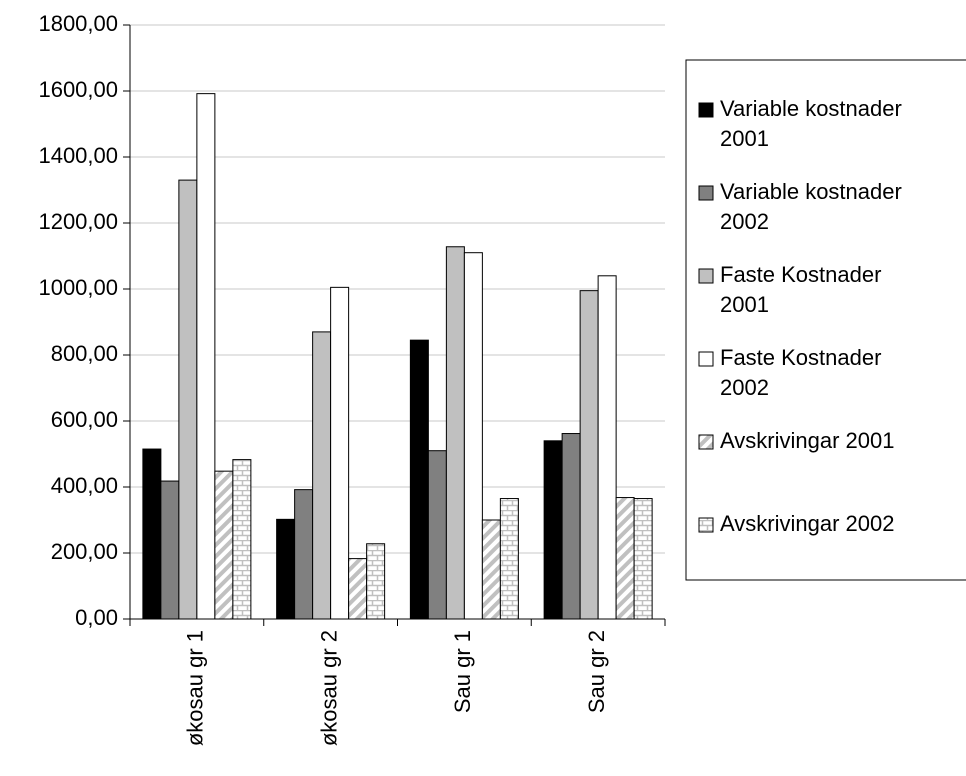 This screenshot has height=776, width=966. Describe the element at coordinates (78, 287) in the screenshot. I see `y-tick-label: 1000,00` at that location.